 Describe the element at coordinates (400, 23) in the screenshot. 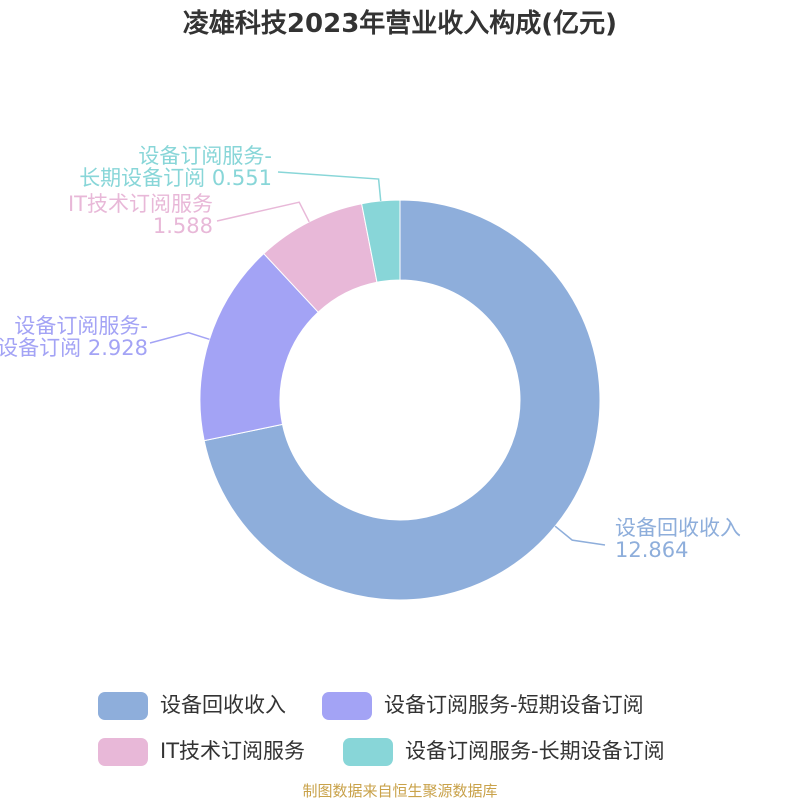

I see `chart-title: 凌雄科技2023年营业收入构成(亿元)` at that location.